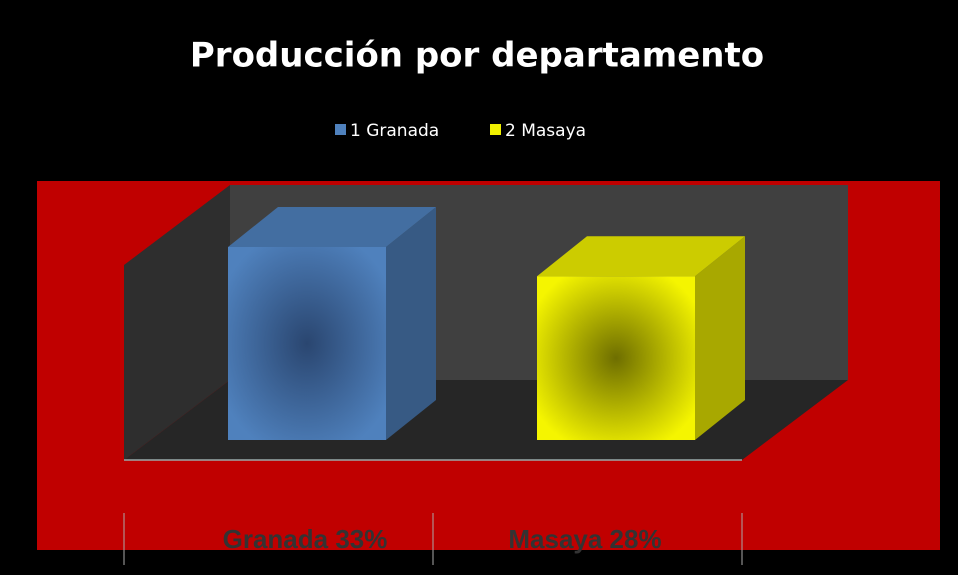  Describe the element at coordinates (584, 539) in the screenshot. I see `x-tick-label: Masaya 28%` at that location.